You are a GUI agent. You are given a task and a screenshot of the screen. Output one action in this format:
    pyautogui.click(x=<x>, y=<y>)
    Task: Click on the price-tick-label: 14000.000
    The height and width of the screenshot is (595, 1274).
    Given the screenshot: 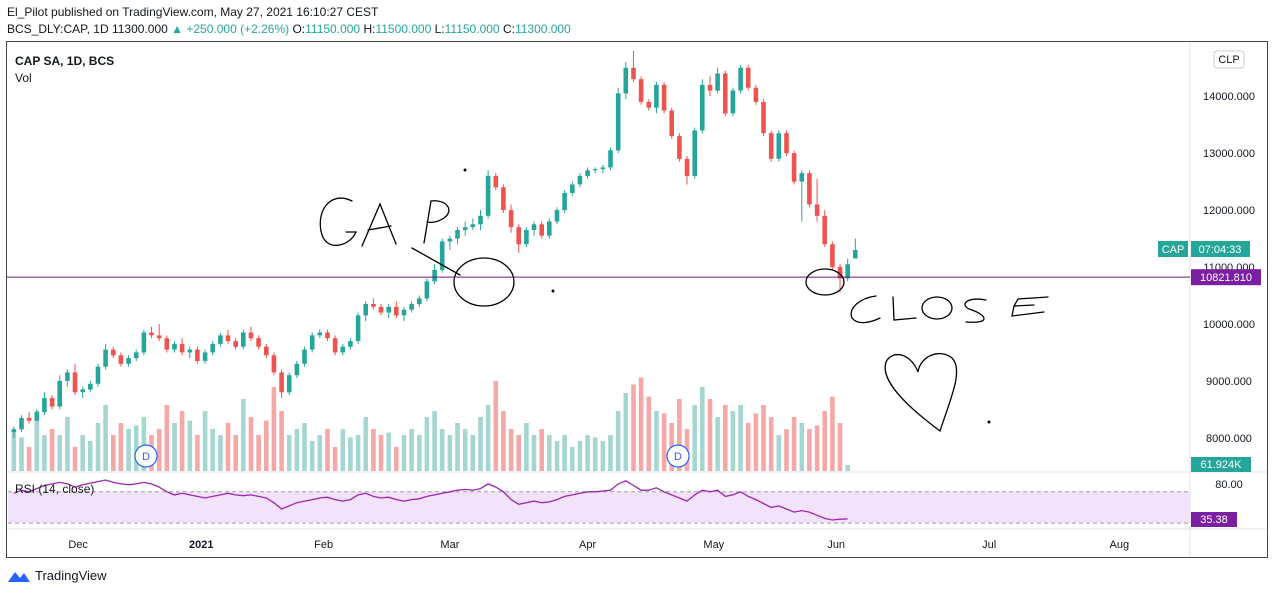 What is the action you would take?
    pyautogui.click(x=1229, y=97)
    